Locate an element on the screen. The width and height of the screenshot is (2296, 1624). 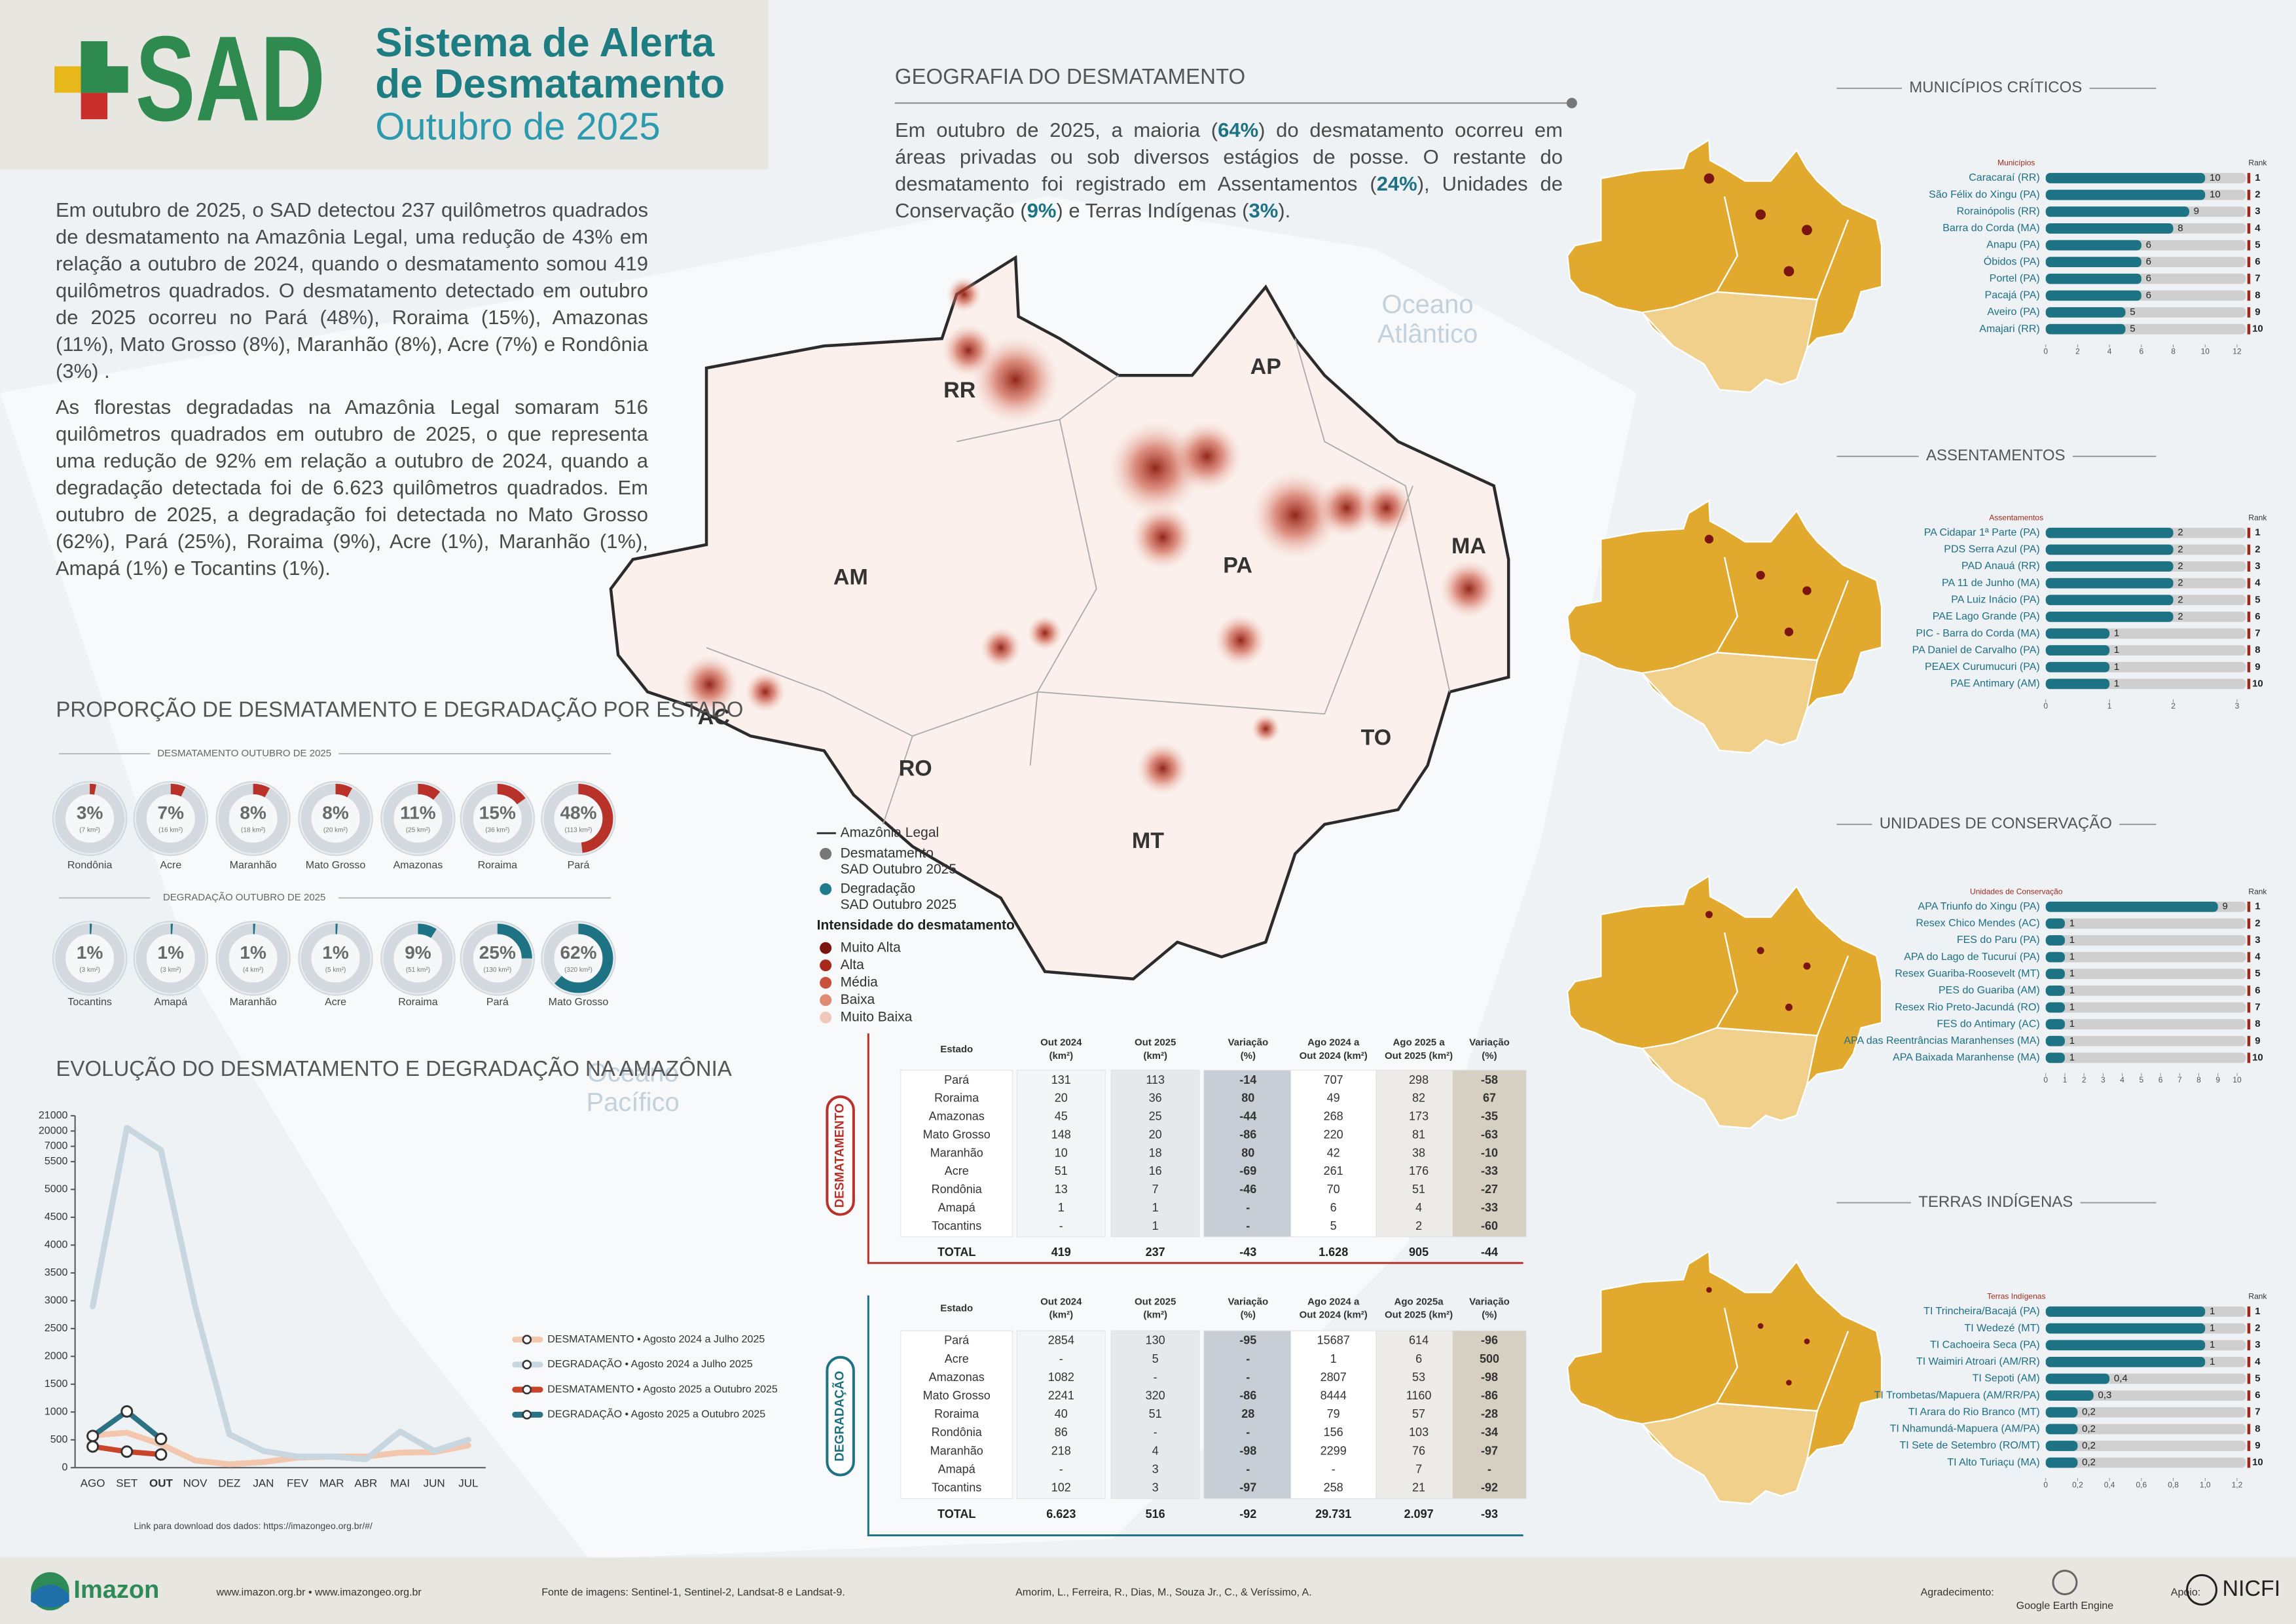
bar-label: TI Waimiri Atroari (AM/RR) is located at coordinates (1978, 1361).